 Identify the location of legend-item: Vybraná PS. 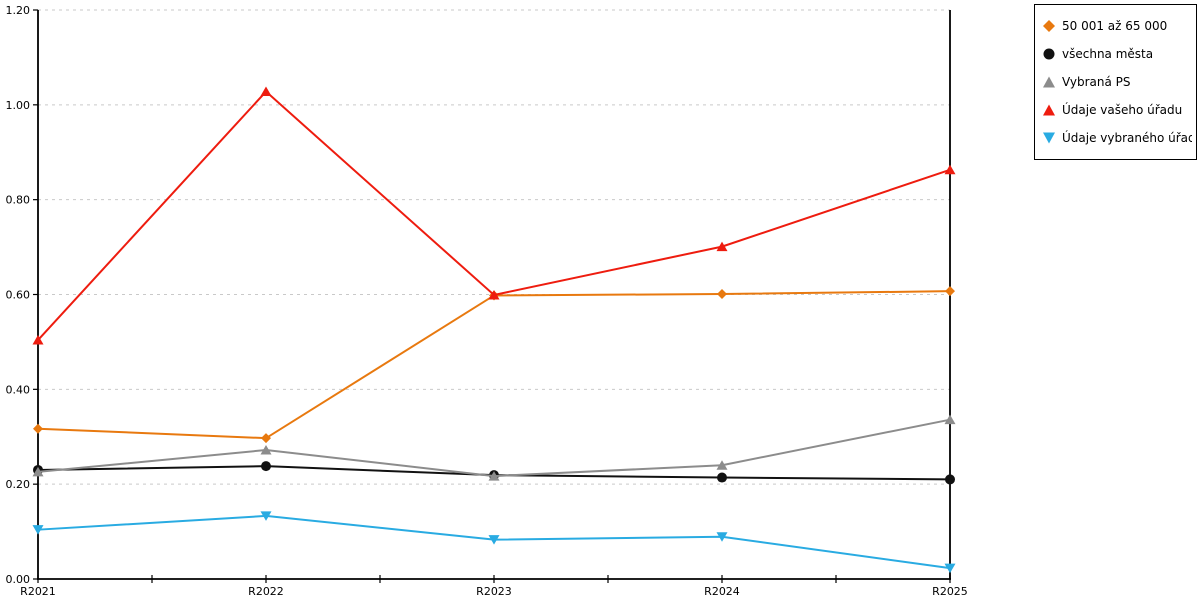
(1117, 82).